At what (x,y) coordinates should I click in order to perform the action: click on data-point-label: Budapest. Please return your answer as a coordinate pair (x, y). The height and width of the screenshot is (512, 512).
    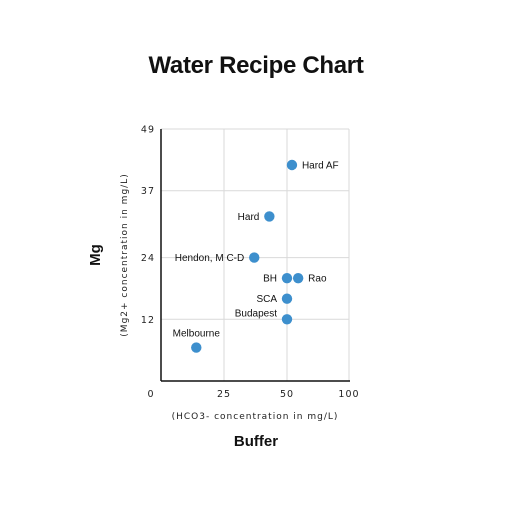
    Looking at the image, I should click on (256, 313).